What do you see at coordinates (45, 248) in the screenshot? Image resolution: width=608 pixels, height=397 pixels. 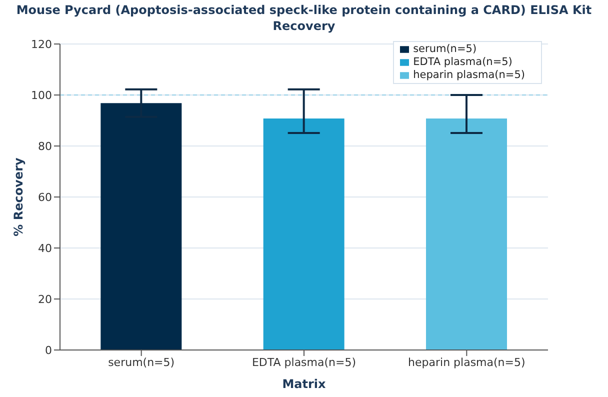 I see `y-tick-label: 40` at bounding box center [45, 248].